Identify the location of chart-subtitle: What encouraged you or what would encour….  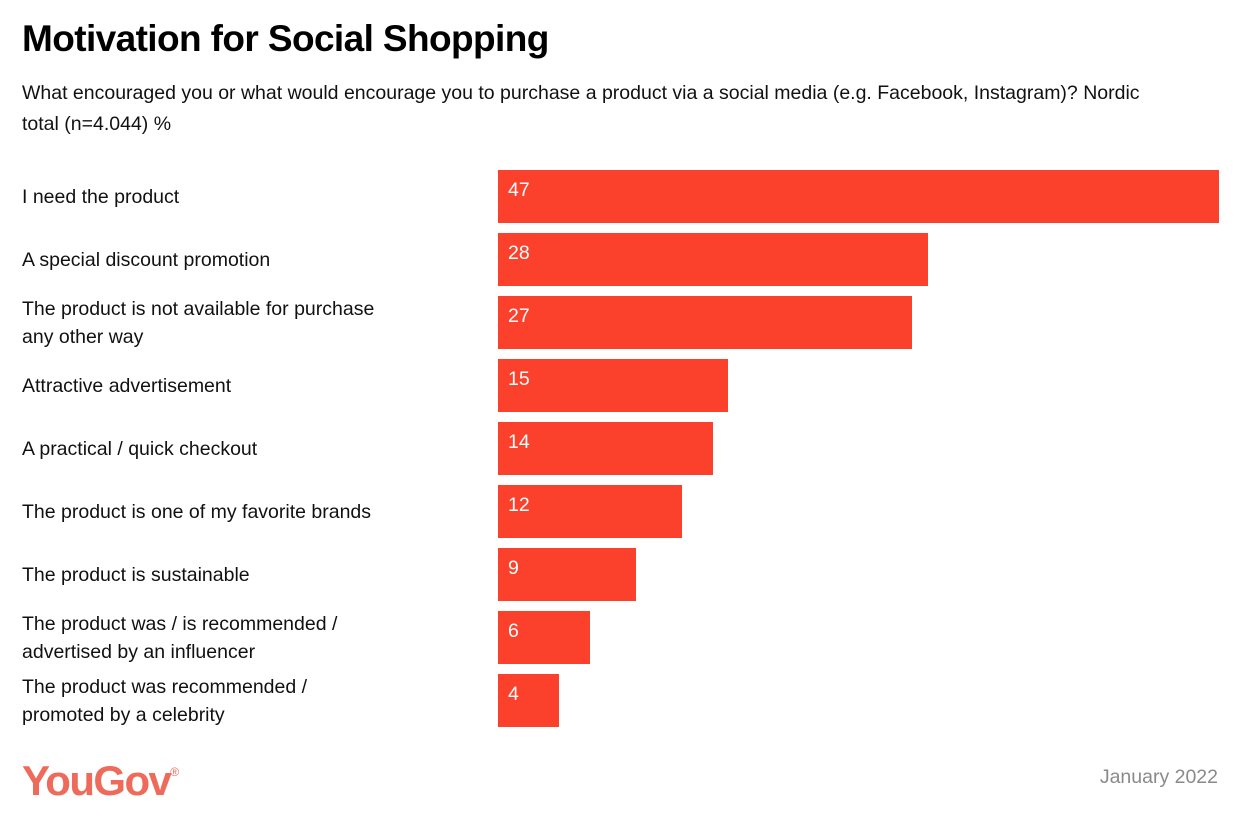
(581, 108).